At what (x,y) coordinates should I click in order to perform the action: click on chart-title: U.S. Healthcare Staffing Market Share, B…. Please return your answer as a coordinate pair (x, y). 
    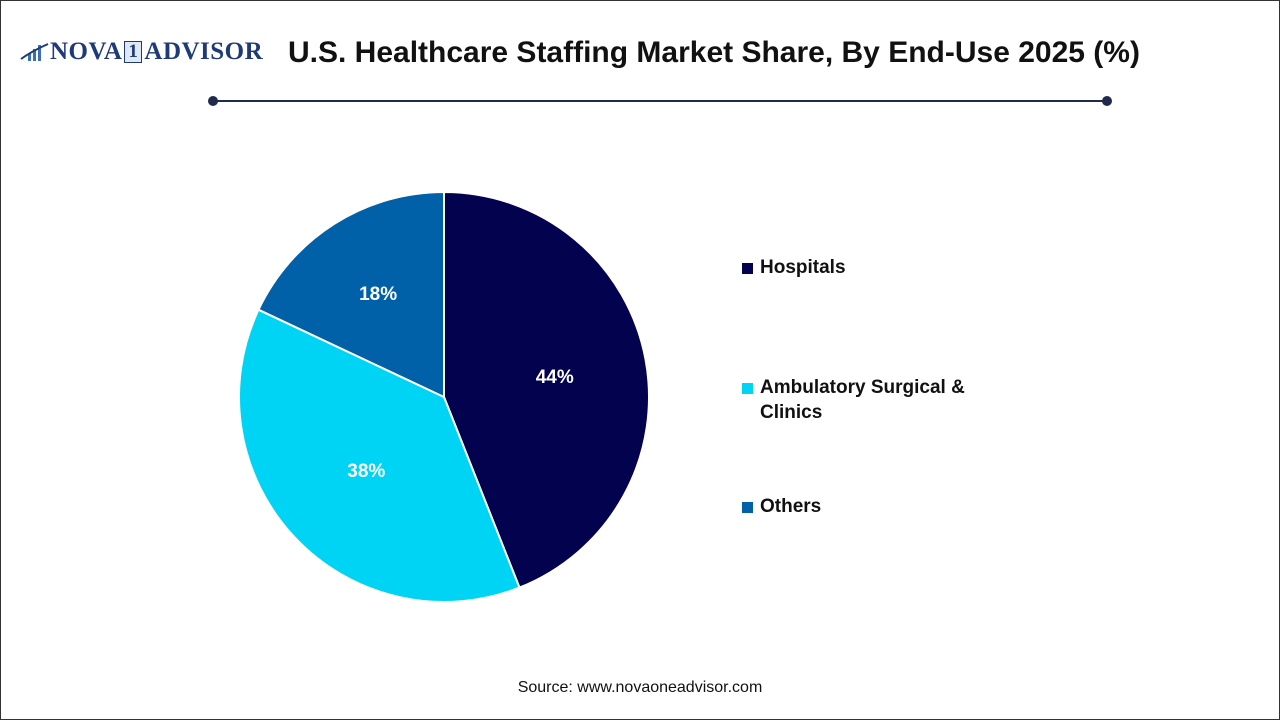
    Looking at the image, I should click on (714, 52).